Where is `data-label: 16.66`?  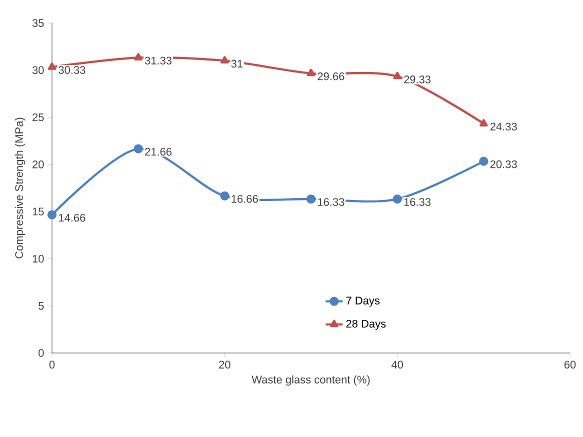
data-label: 16.66 is located at coordinates (245, 199).